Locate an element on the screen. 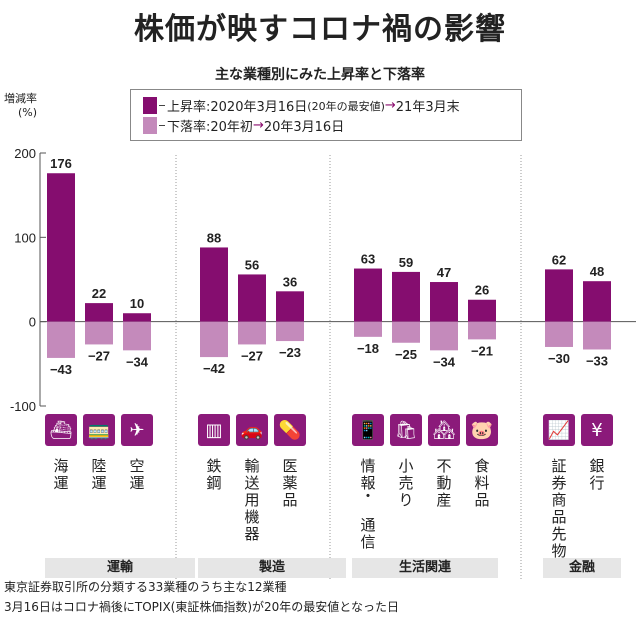 This screenshot has width=640, height=621. legend-fall-text: 下落率:20年初 is located at coordinates (210, 127).